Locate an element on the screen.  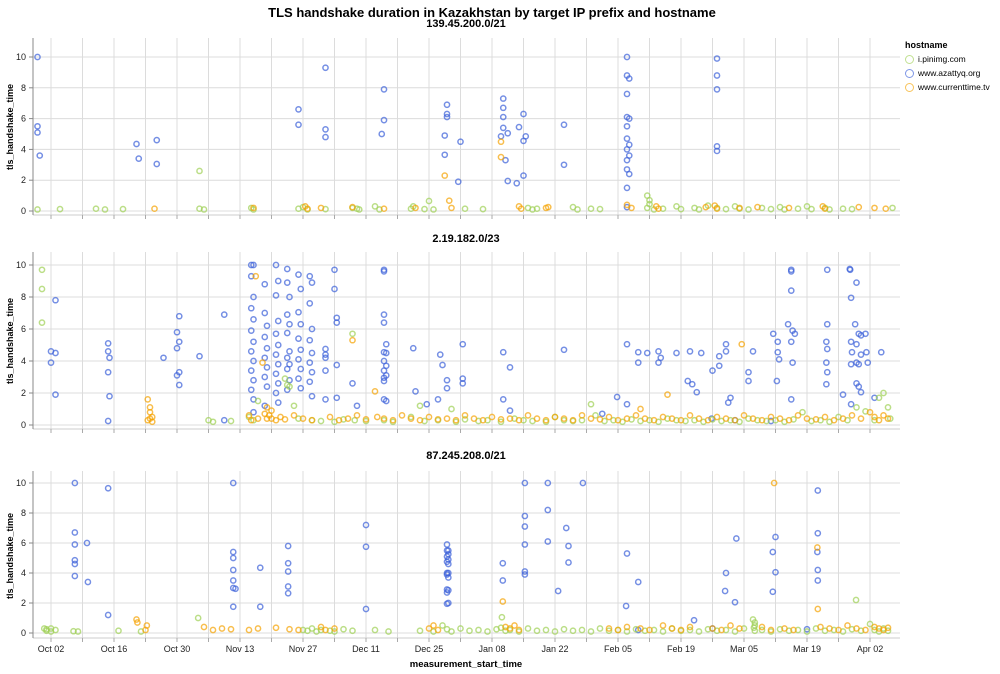
facet-1-title: 139.45.200.0/21 is located at coordinates (466, 24).